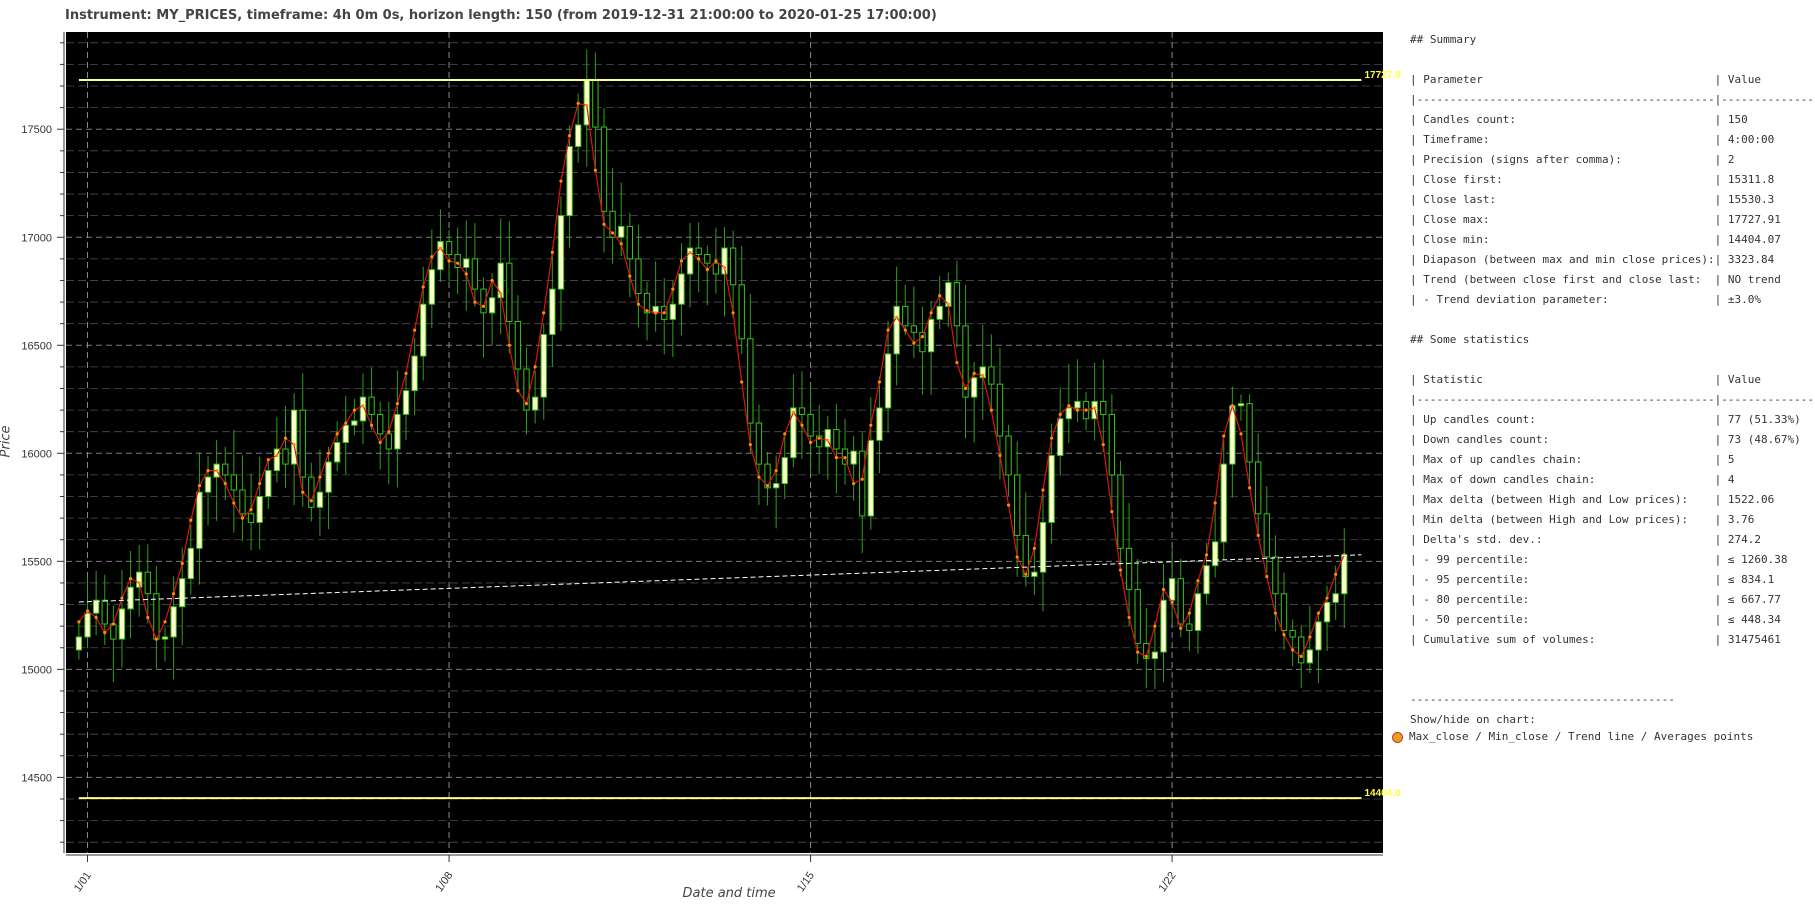  What do you see at coordinates (1585, 299) in the screenshot?
I see `summary-row: | - Trend deviation parameter: | ±3.0%` at bounding box center [1585, 299].